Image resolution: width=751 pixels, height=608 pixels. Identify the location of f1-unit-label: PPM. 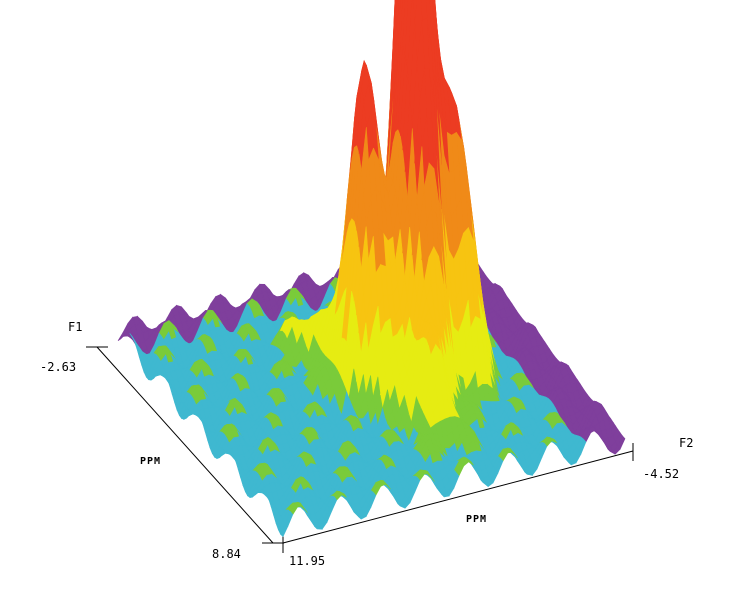
(151, 461).